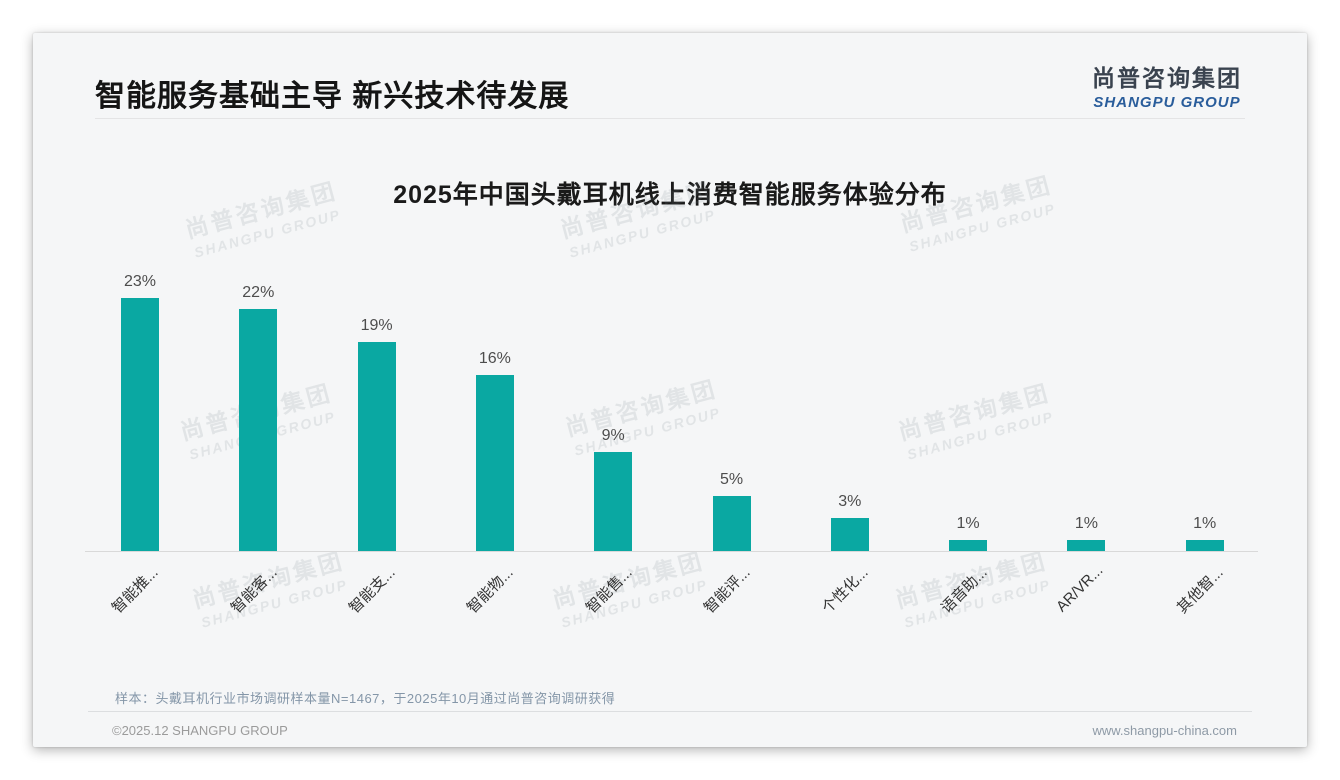 Image resolution: width=1340 pixels, height=780 pixels. I want to click on bar-value-label: 5%, so click(731, 479).